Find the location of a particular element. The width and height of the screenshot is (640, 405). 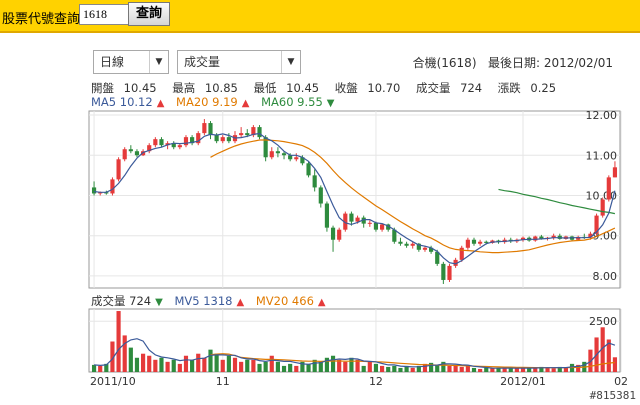

mv5-line is located at coordinates (355, 353).